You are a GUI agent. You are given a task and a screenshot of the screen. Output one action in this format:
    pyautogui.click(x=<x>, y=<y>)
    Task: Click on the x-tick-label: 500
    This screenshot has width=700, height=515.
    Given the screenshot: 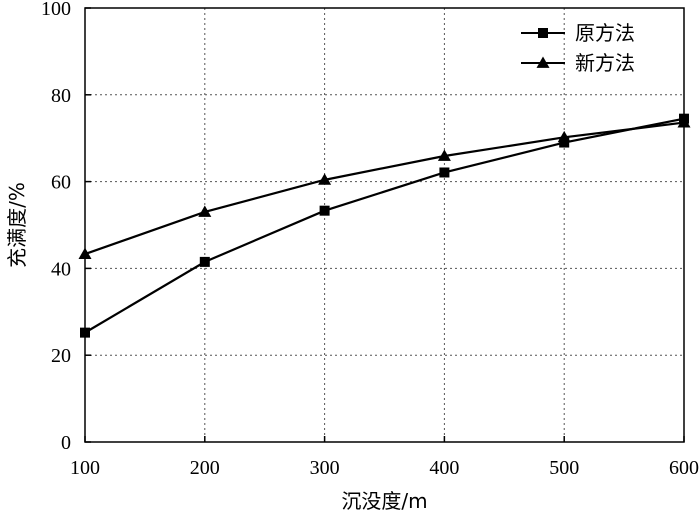 What is the action you would take?
    pyautogui.click(x=564, y=468)
    